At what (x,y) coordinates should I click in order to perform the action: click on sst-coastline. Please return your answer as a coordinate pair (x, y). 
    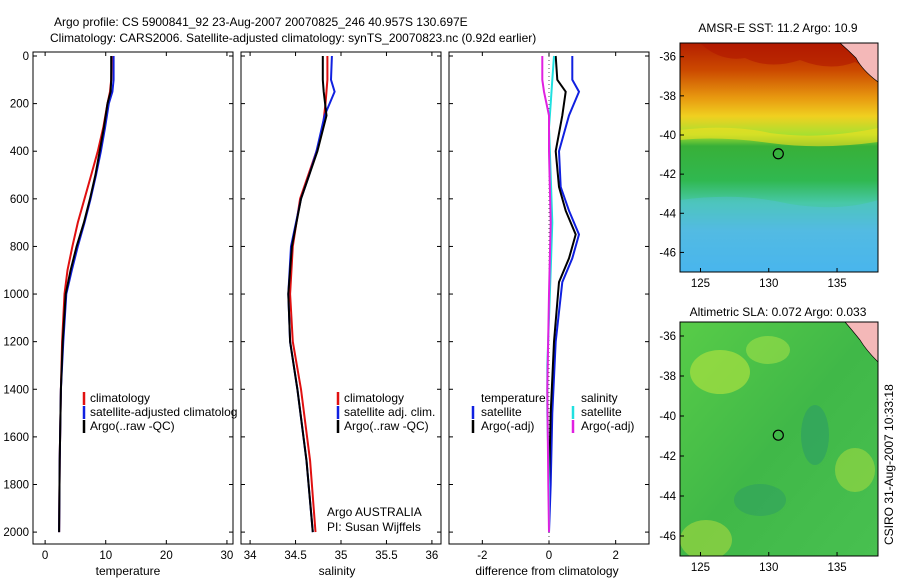
    Looking at the image, I should click on (858, 63).